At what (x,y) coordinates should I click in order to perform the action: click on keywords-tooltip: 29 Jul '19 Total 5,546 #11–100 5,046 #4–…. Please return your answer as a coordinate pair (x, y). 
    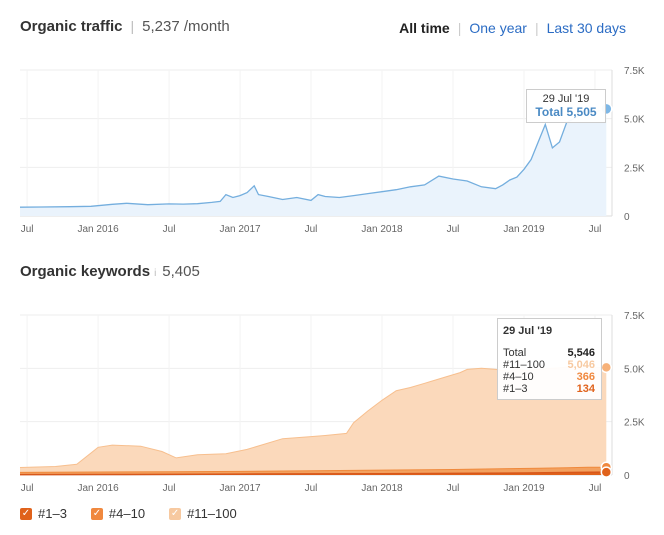
    Looking at the image, I should click on (549, 359).